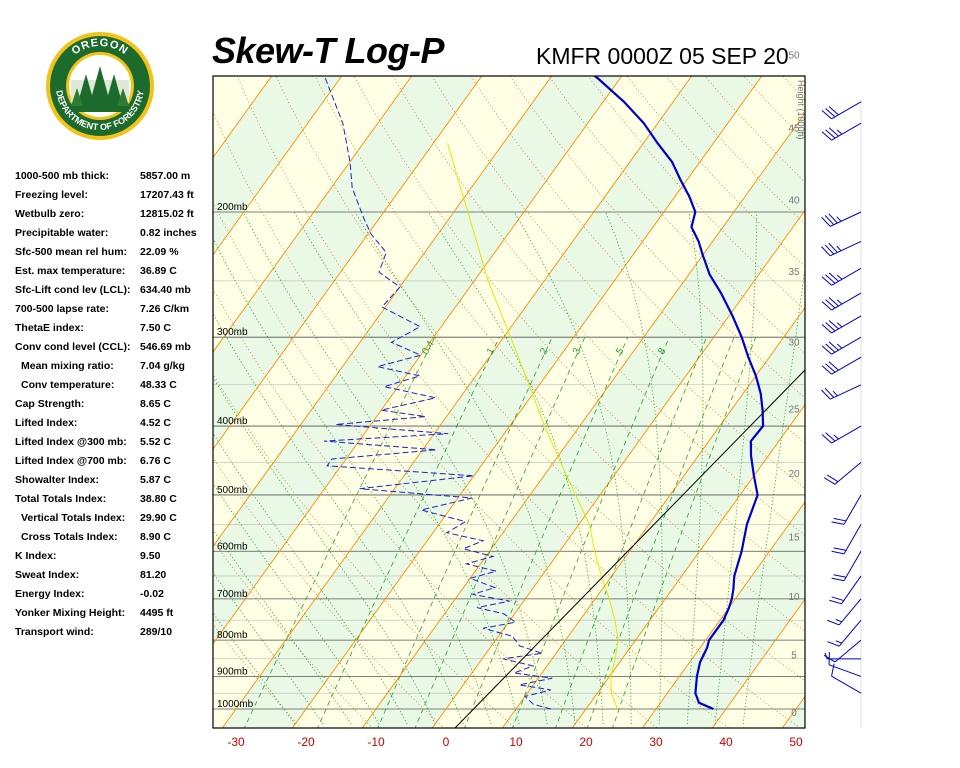  What do you see at coordinates (110, 559) in the screenshot?
I see `index-row: K Index: 9.50` at bounding box center [110, 559].